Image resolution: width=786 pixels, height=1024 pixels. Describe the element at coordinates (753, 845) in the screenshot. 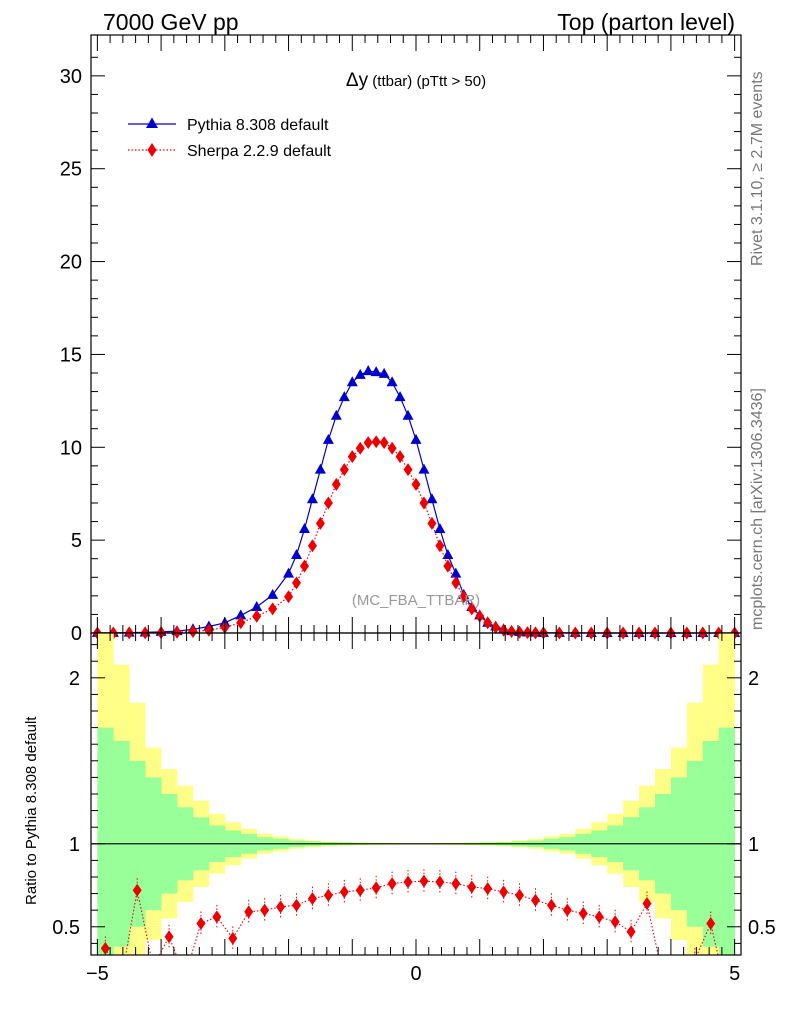

I see `ratio-ytick-label-right-1: 1` at that location.